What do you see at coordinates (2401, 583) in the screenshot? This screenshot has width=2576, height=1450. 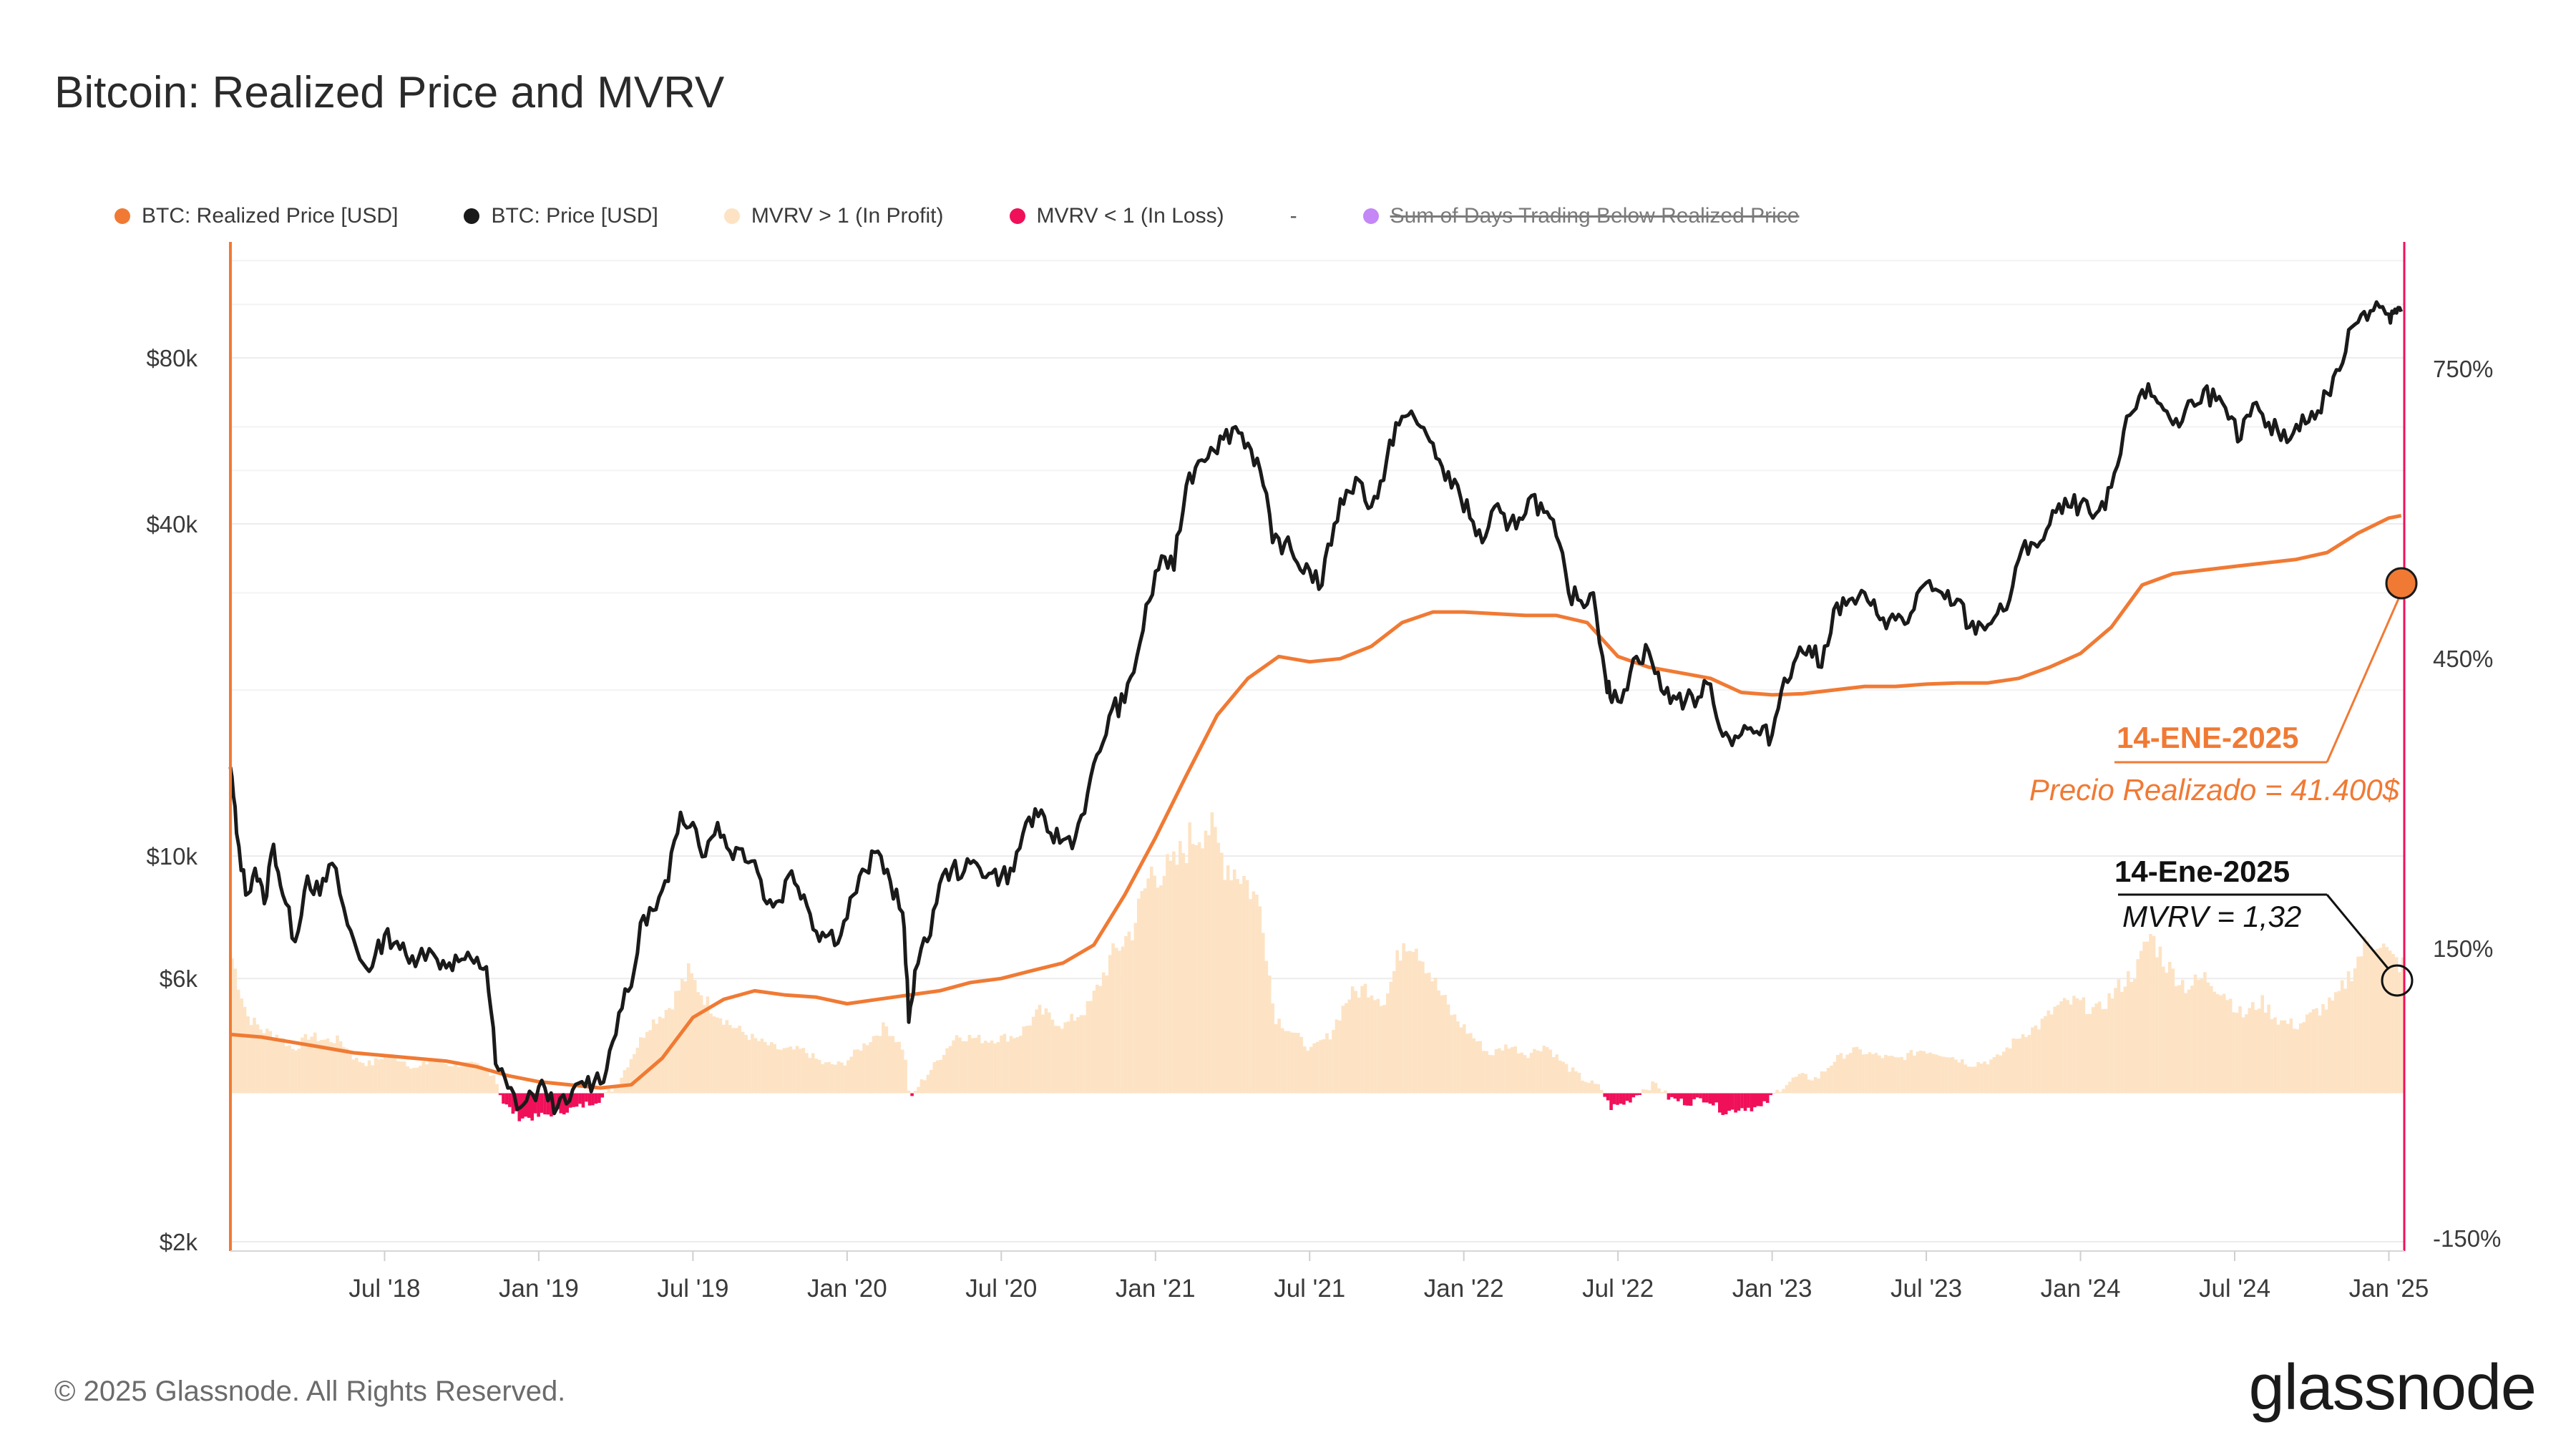 I see `realized-price-marker` at bounding box center [2401, 583].